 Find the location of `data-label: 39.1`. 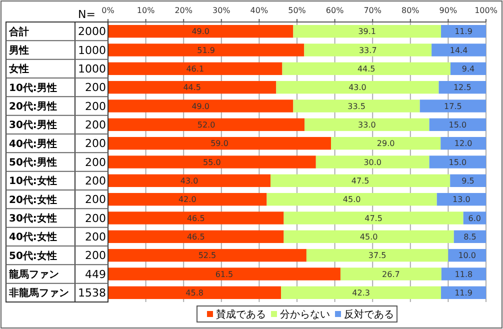

data-label: 39.1 is located at coordinates (367, 31).